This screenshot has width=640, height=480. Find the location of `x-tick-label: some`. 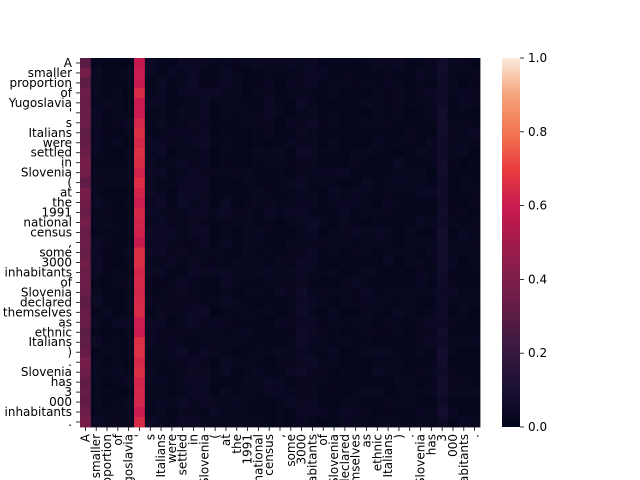

x-tick-label: some is located at coordinates (291, 450).